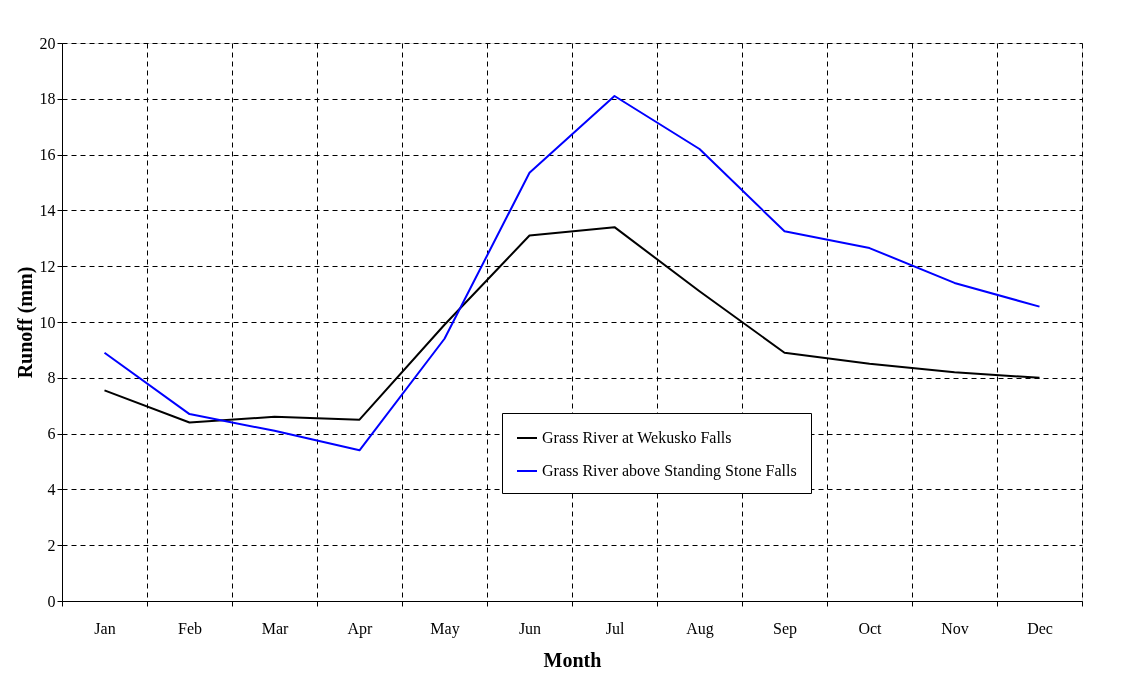 This screenshot has width=1141, height=691. I want to click on x-tick-label: May, so click(445, 628).